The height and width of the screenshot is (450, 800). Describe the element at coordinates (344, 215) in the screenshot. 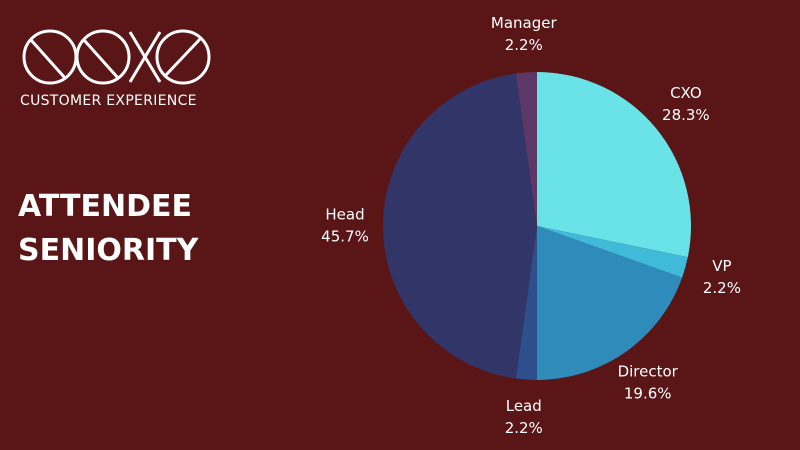

I see `slice-label: Head` at that location.